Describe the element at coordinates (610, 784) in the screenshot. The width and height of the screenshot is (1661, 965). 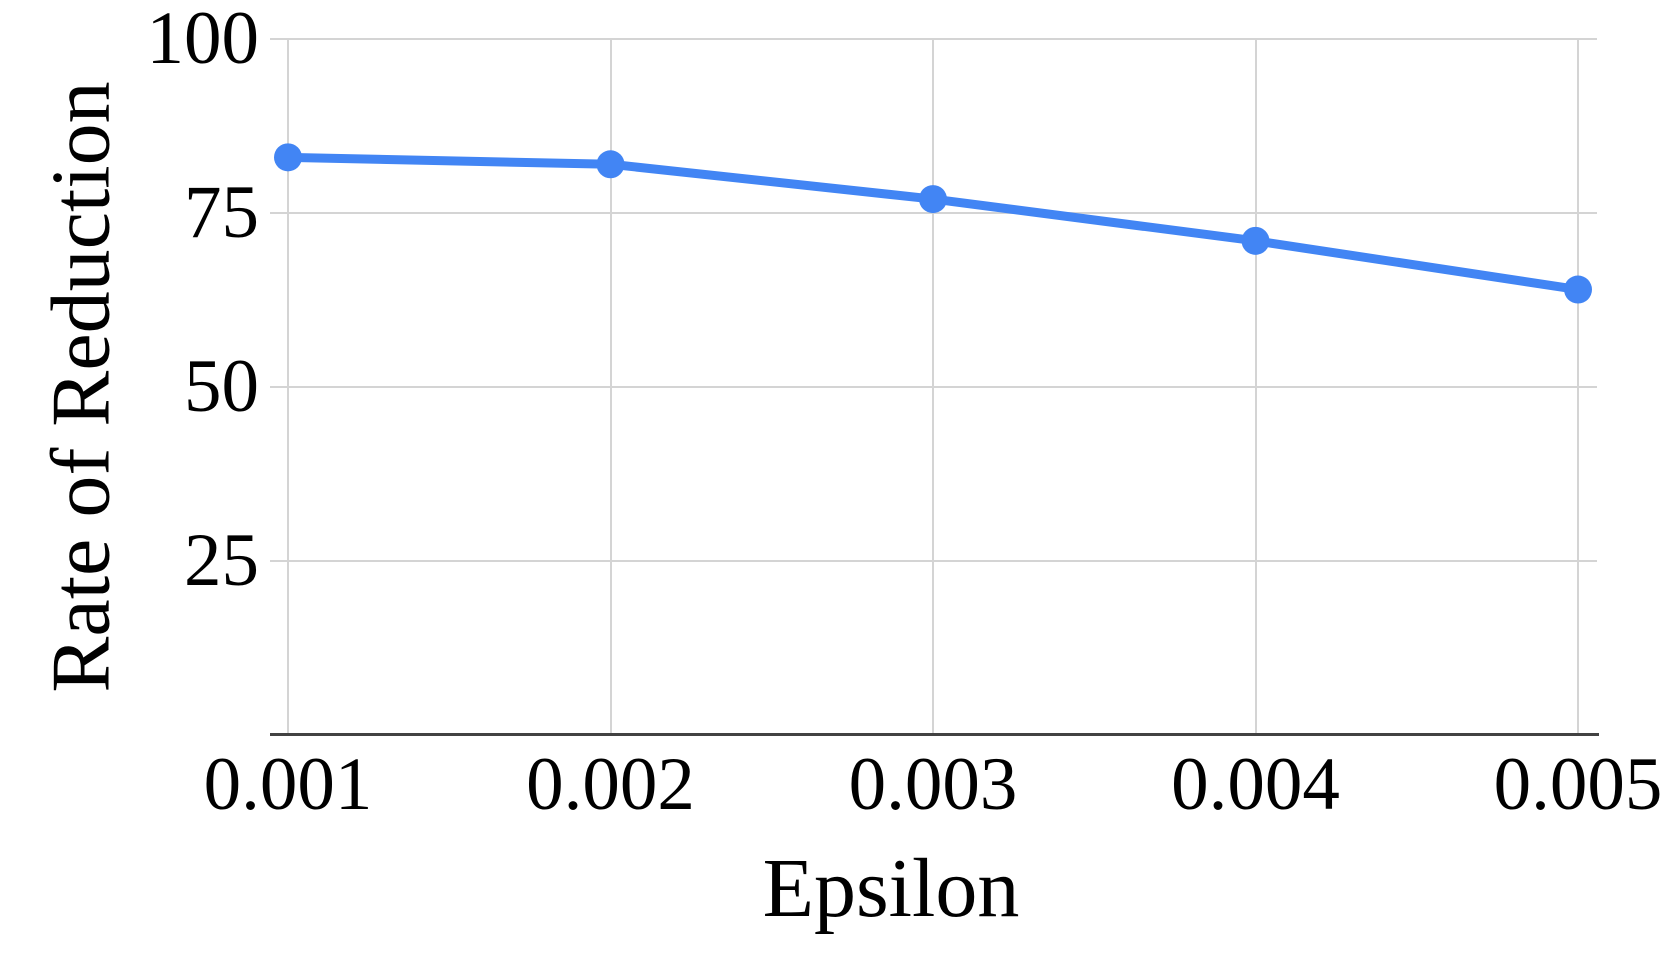
I see `x-tick-label: 0.002` at that location.